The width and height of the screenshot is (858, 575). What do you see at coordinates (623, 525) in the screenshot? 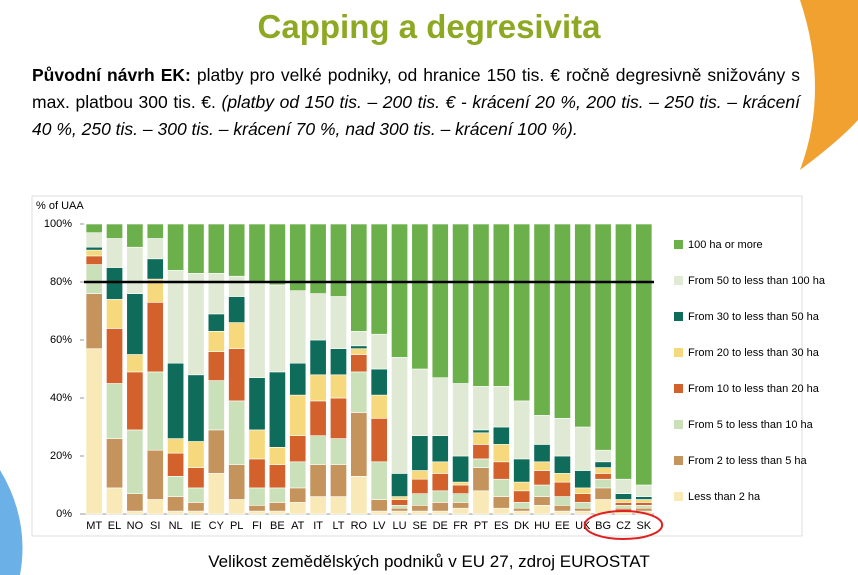
I see `highlight-ellipse` at bounding box center [623, 525].